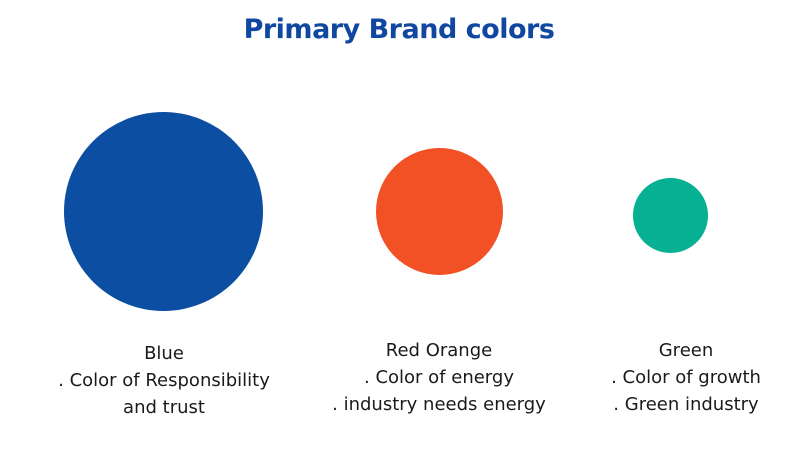 The image size is (798, 455). What do you see at coordinates (686, 350) in the screenshot?
I see `color-name: Green` at bounding box center [686, 350].